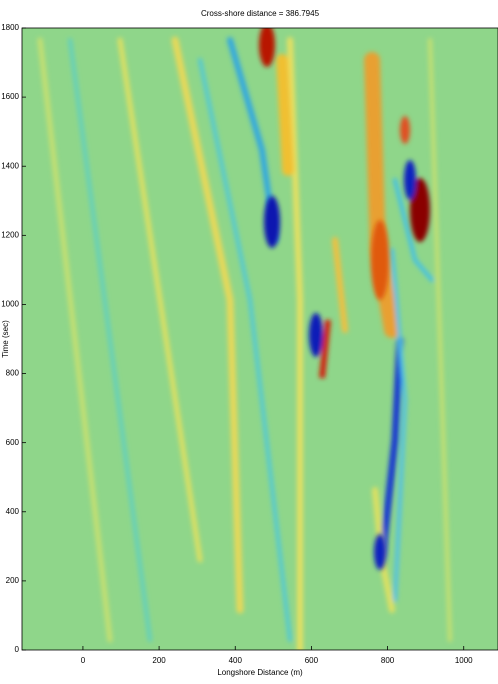  What do you see at coordinates (312, 660) in the screenshot?
I see `x-tick-label: 600` at bounding box center [312, 660].